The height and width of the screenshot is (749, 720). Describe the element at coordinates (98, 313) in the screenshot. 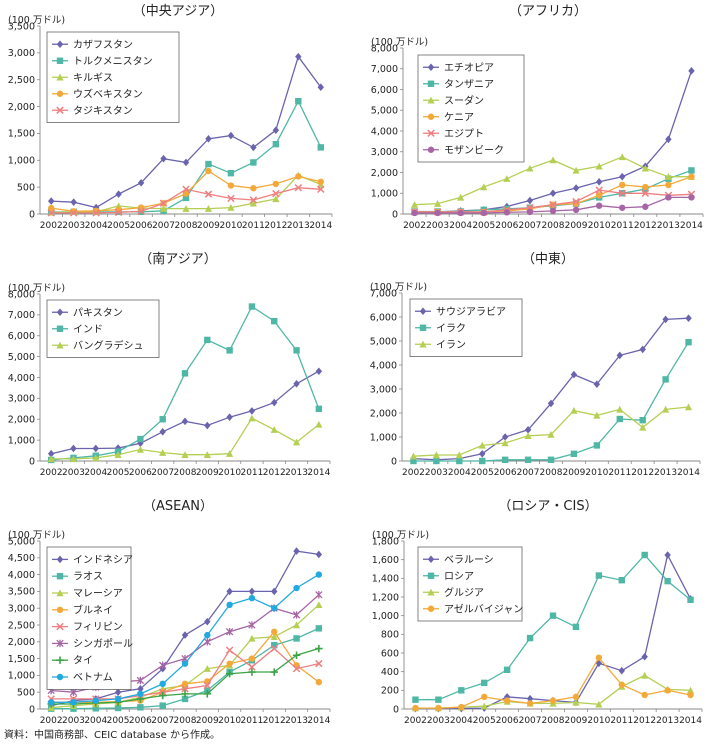

I see `legend-label: パキスタン` at that location.